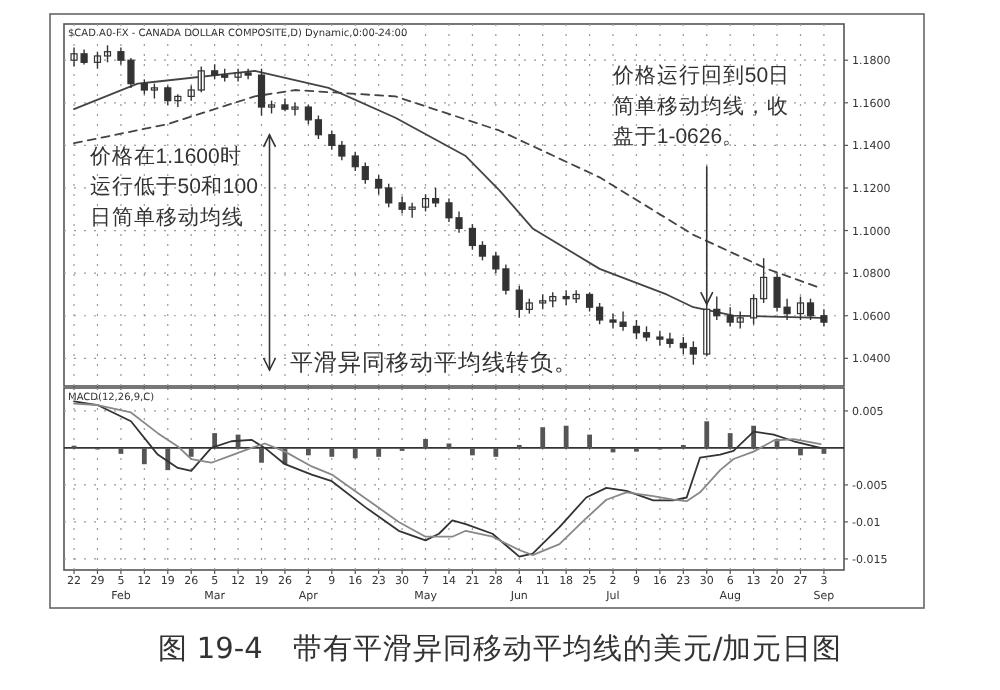 The height and width of the screenshot is (690, 1000). I want to click on candlestick, so click(824, 318).